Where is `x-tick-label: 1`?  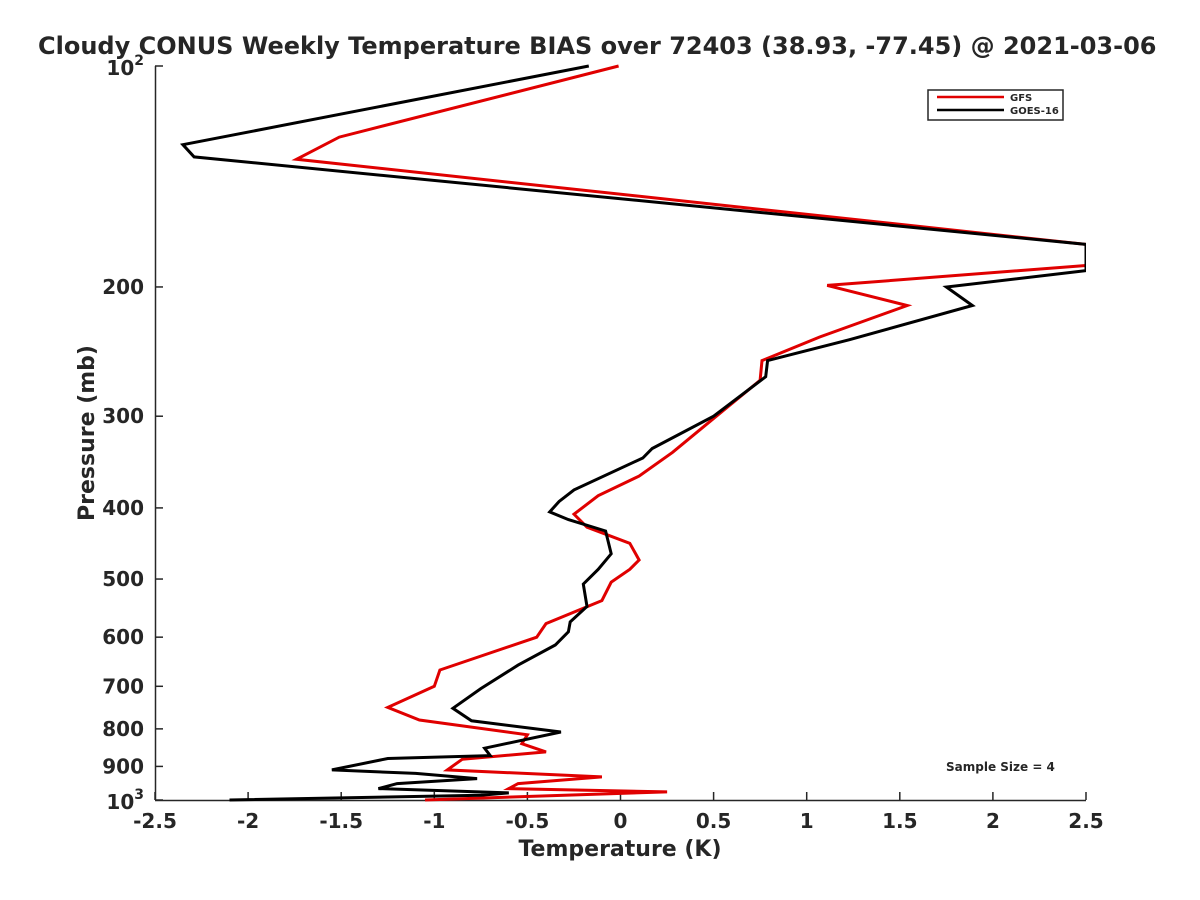
x-tick-label: 1 is located at coordinates (807, 821).